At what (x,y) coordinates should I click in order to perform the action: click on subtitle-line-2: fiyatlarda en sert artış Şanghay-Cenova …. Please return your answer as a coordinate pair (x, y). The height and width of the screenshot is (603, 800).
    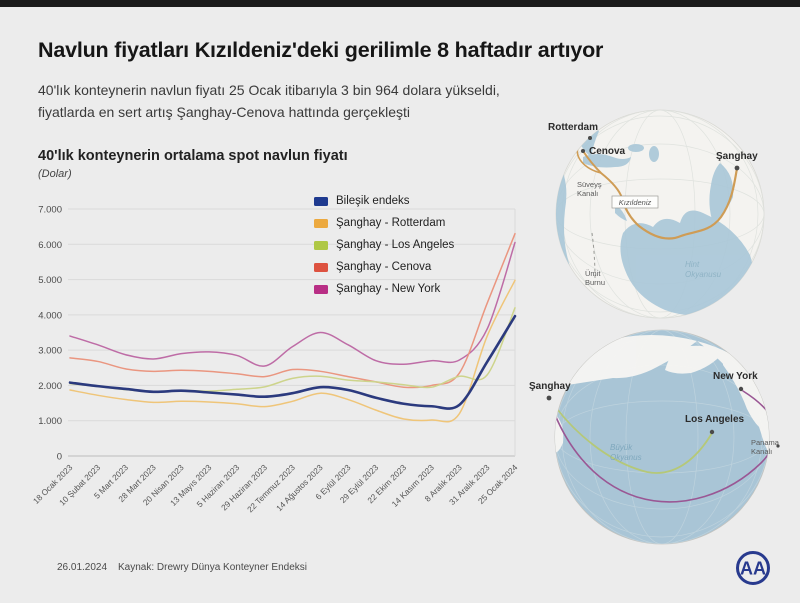
    Looking at the image, I should click on (224, 111).